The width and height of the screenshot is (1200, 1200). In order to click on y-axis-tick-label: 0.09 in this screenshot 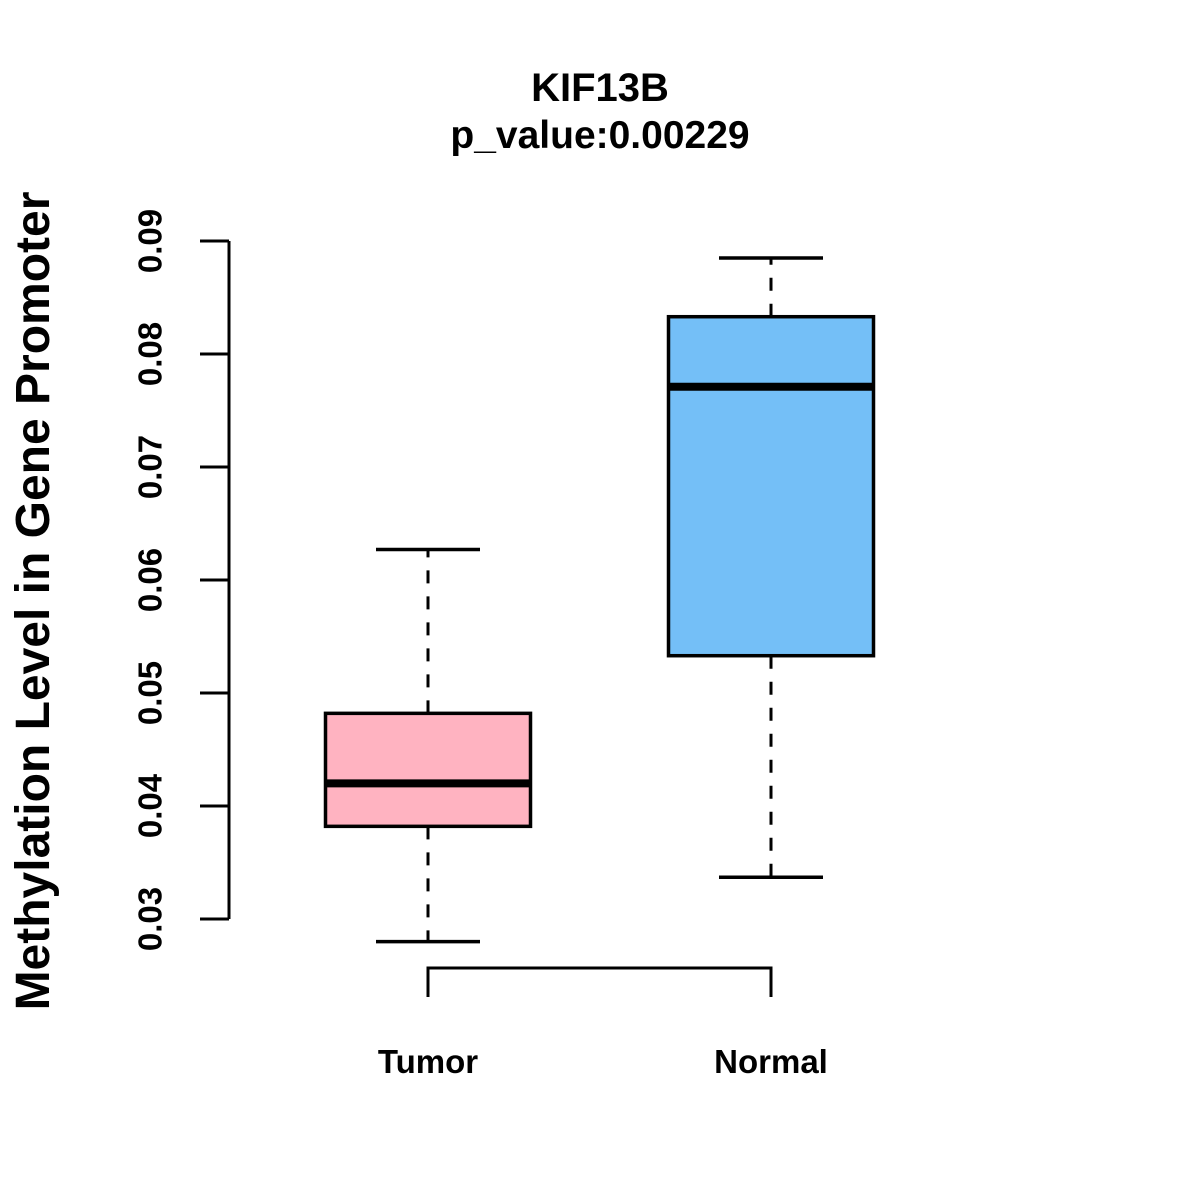, I will do `click(150, 241)`.